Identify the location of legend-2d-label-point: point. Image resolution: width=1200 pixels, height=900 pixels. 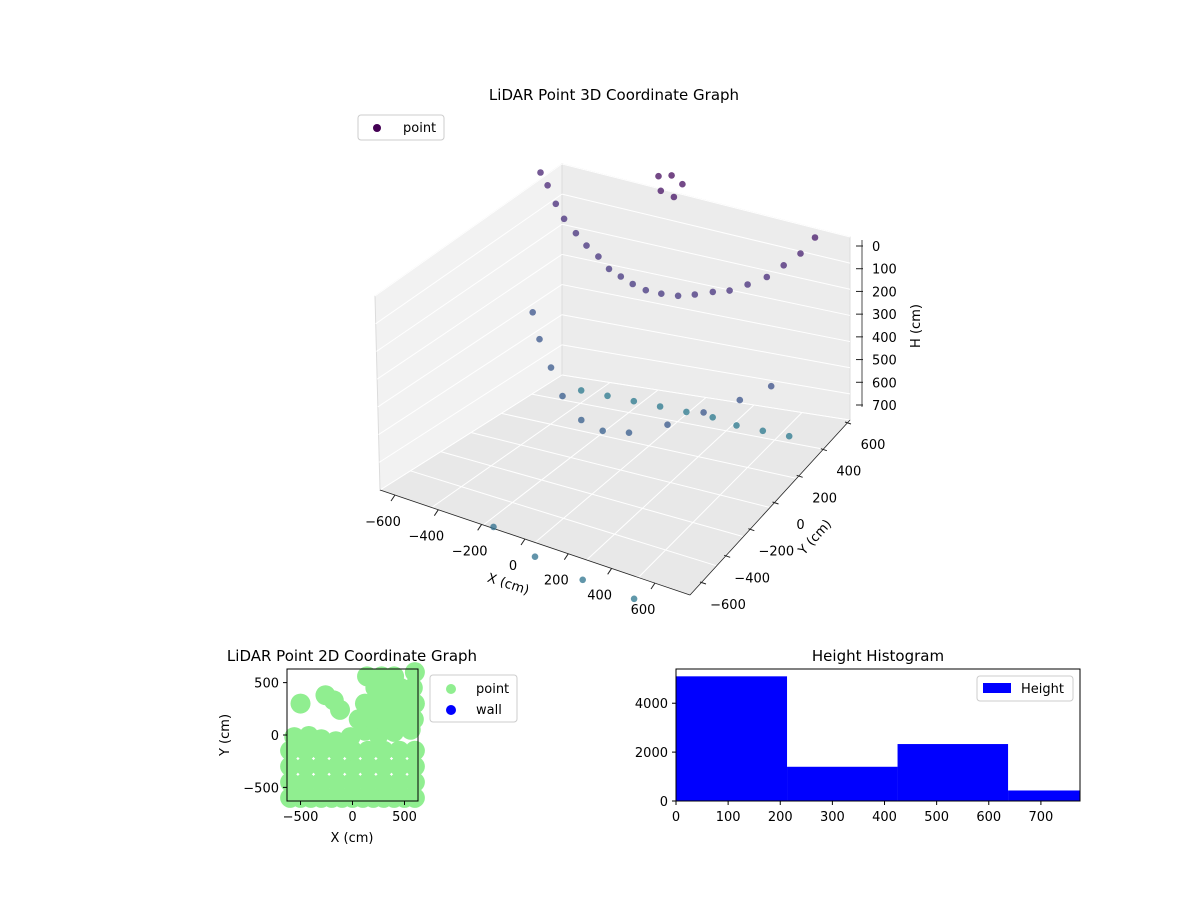
(492, 689).